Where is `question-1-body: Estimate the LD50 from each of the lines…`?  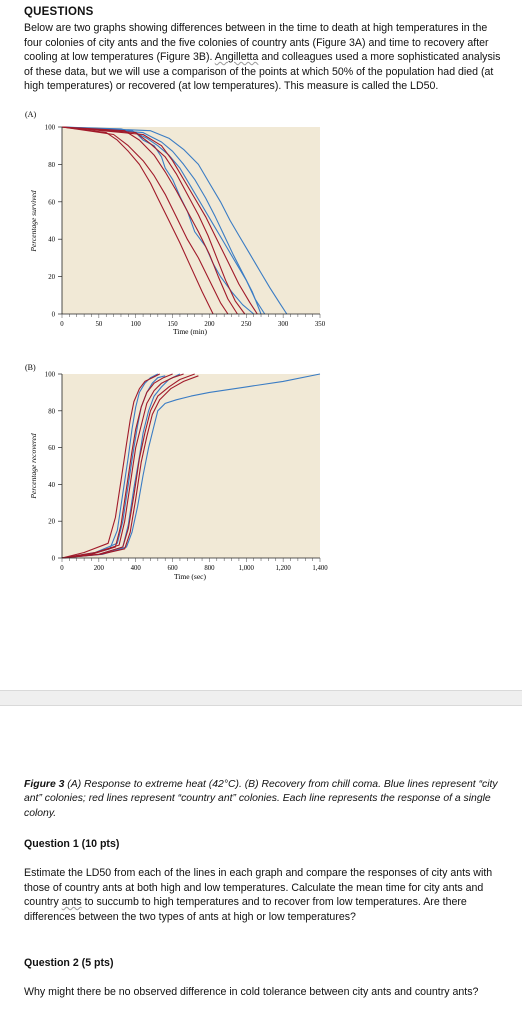 question-1-body: Estimate the LD50 from each of the lines… is located at coordinates (265, 895).